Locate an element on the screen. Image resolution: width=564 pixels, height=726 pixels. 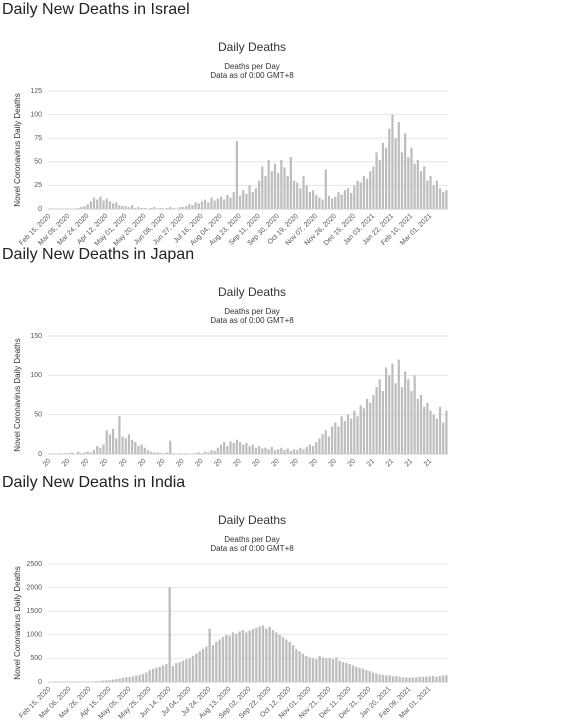
heading: Daily New Deaths in Japan is located at coordinates (98, 254).